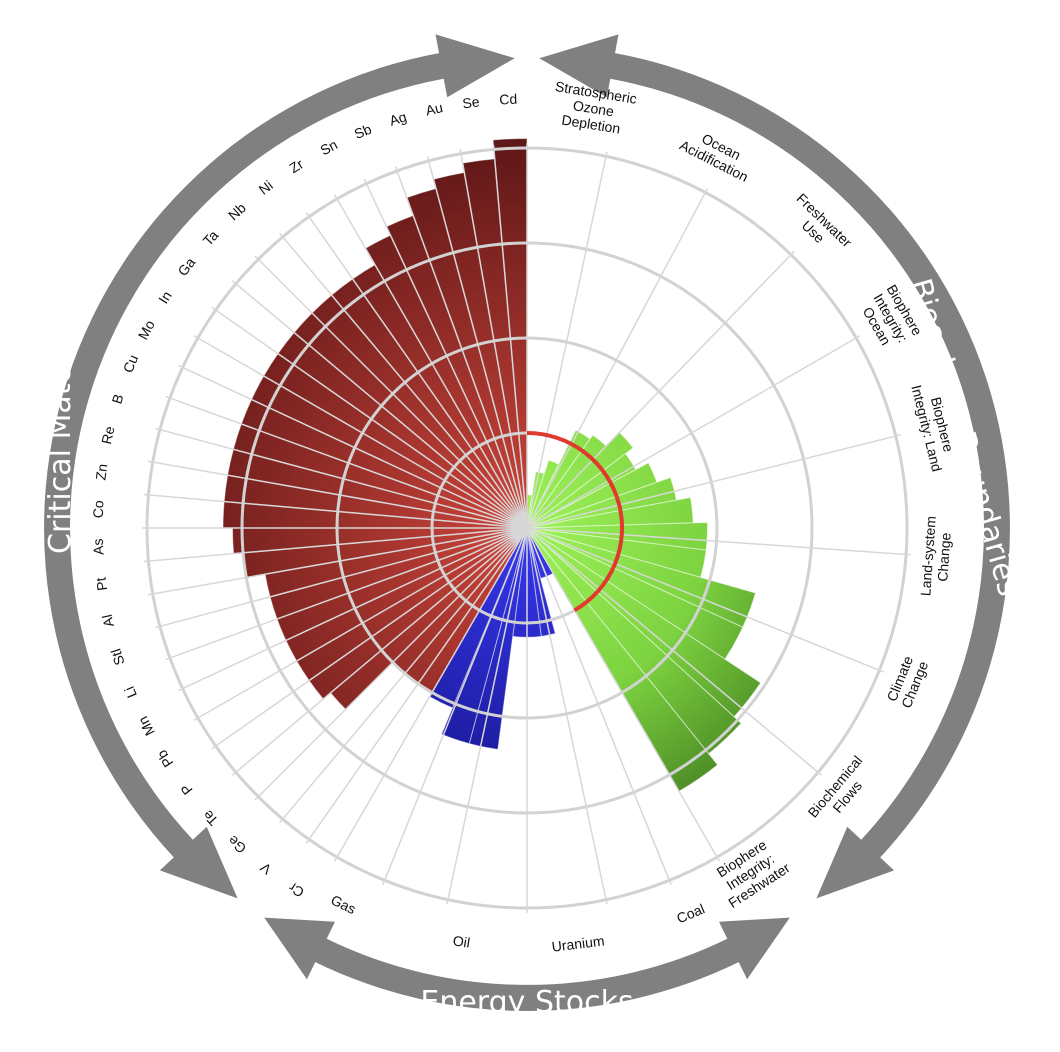 The height and width of the screenshot is (1052, 1060). I want to click on label-material-Stl: Stl, so click(117, 657).